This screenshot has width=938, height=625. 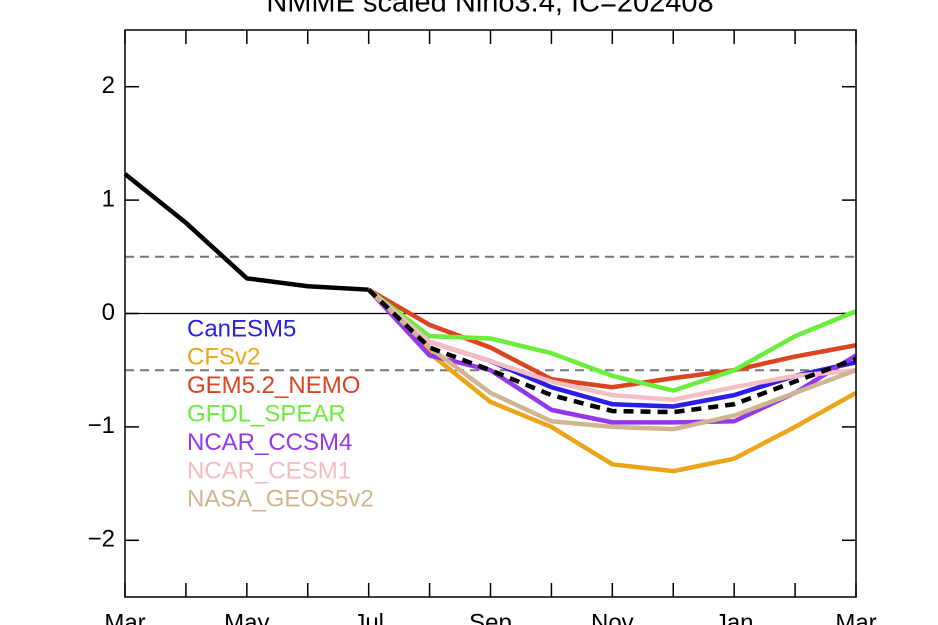 What do you see at coordinates (489, 9) in the screenshot?
I see `chart-title: NMME scaled Nino3.4, IC=202408` at bounding box center [489, 9].